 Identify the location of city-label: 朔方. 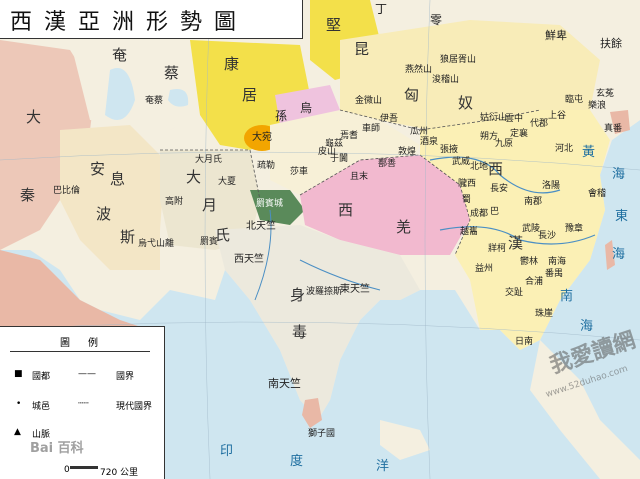
(489, 137).